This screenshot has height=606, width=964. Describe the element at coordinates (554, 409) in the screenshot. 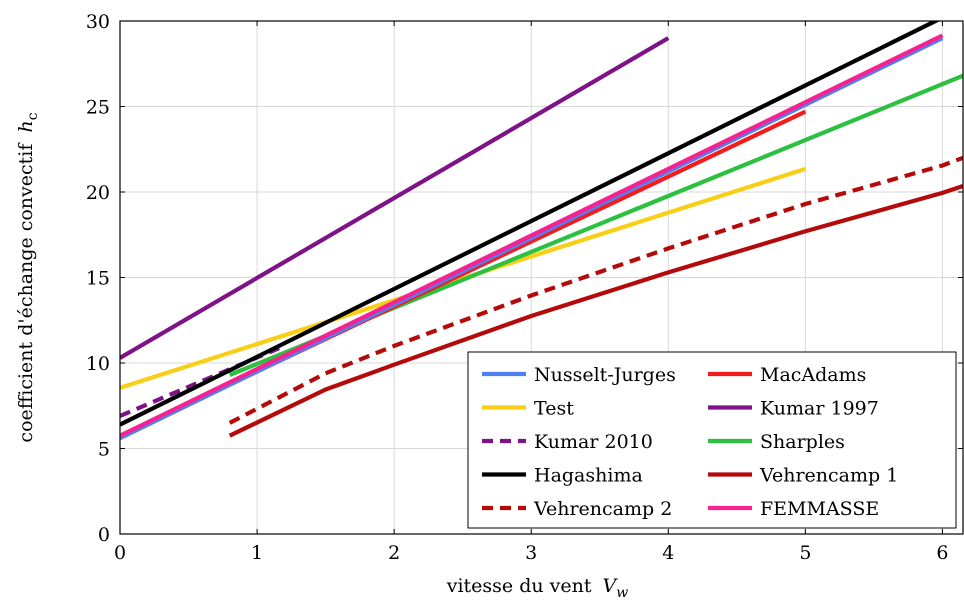

I see `legend-label-test: Test` at that location.